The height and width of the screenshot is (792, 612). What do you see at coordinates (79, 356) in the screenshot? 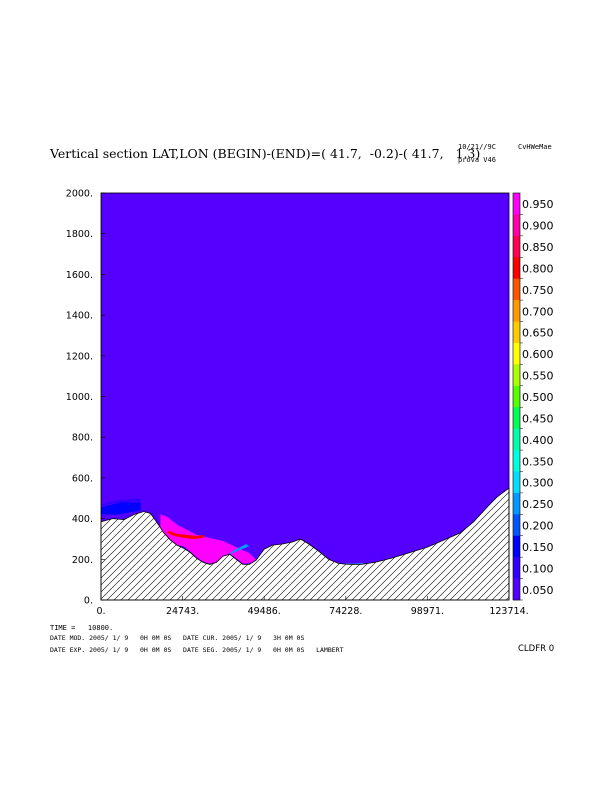
I see `y-tick-label-6: 1200.` at bounding box center [79, 356].